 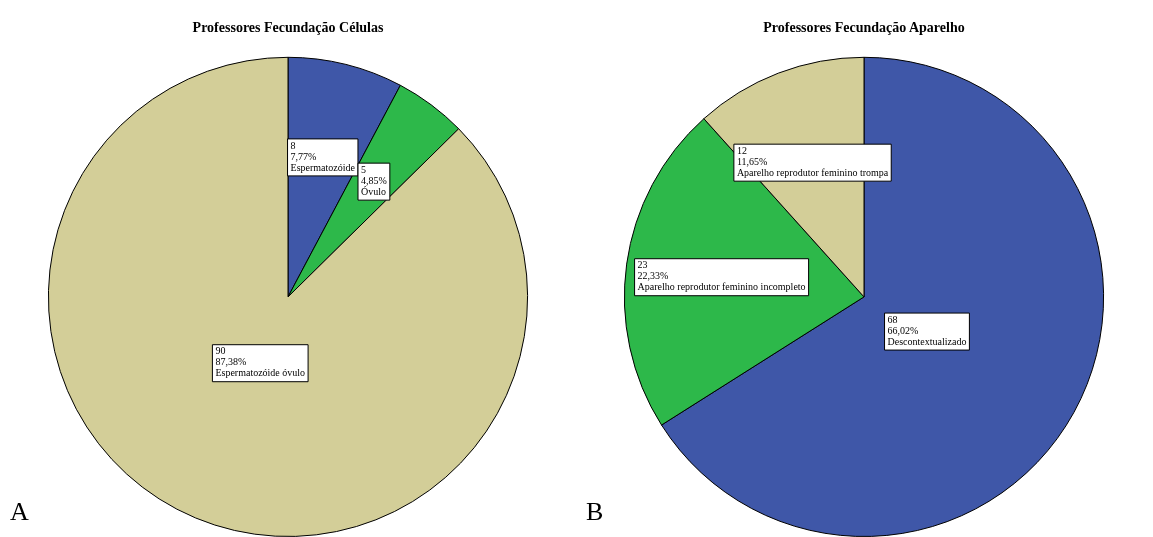 I want to click on slice-label: Espermatozóide óvulo, so click(x=260, y=373).